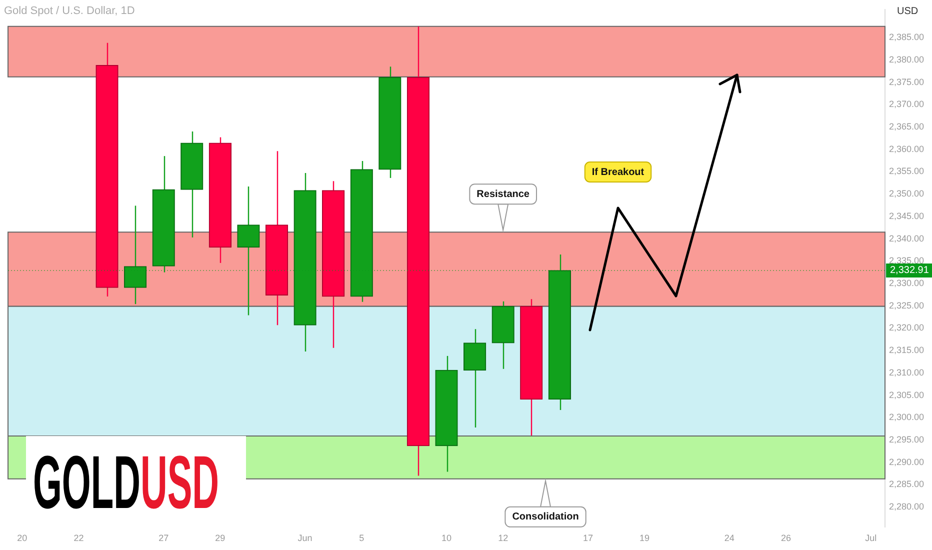 This screenshot has width=932, height=550. What do you see at coordinates (906, 149) in the screenshot?
I see `y-tick-label: 2,360.00` at bounding box center [906, 149].